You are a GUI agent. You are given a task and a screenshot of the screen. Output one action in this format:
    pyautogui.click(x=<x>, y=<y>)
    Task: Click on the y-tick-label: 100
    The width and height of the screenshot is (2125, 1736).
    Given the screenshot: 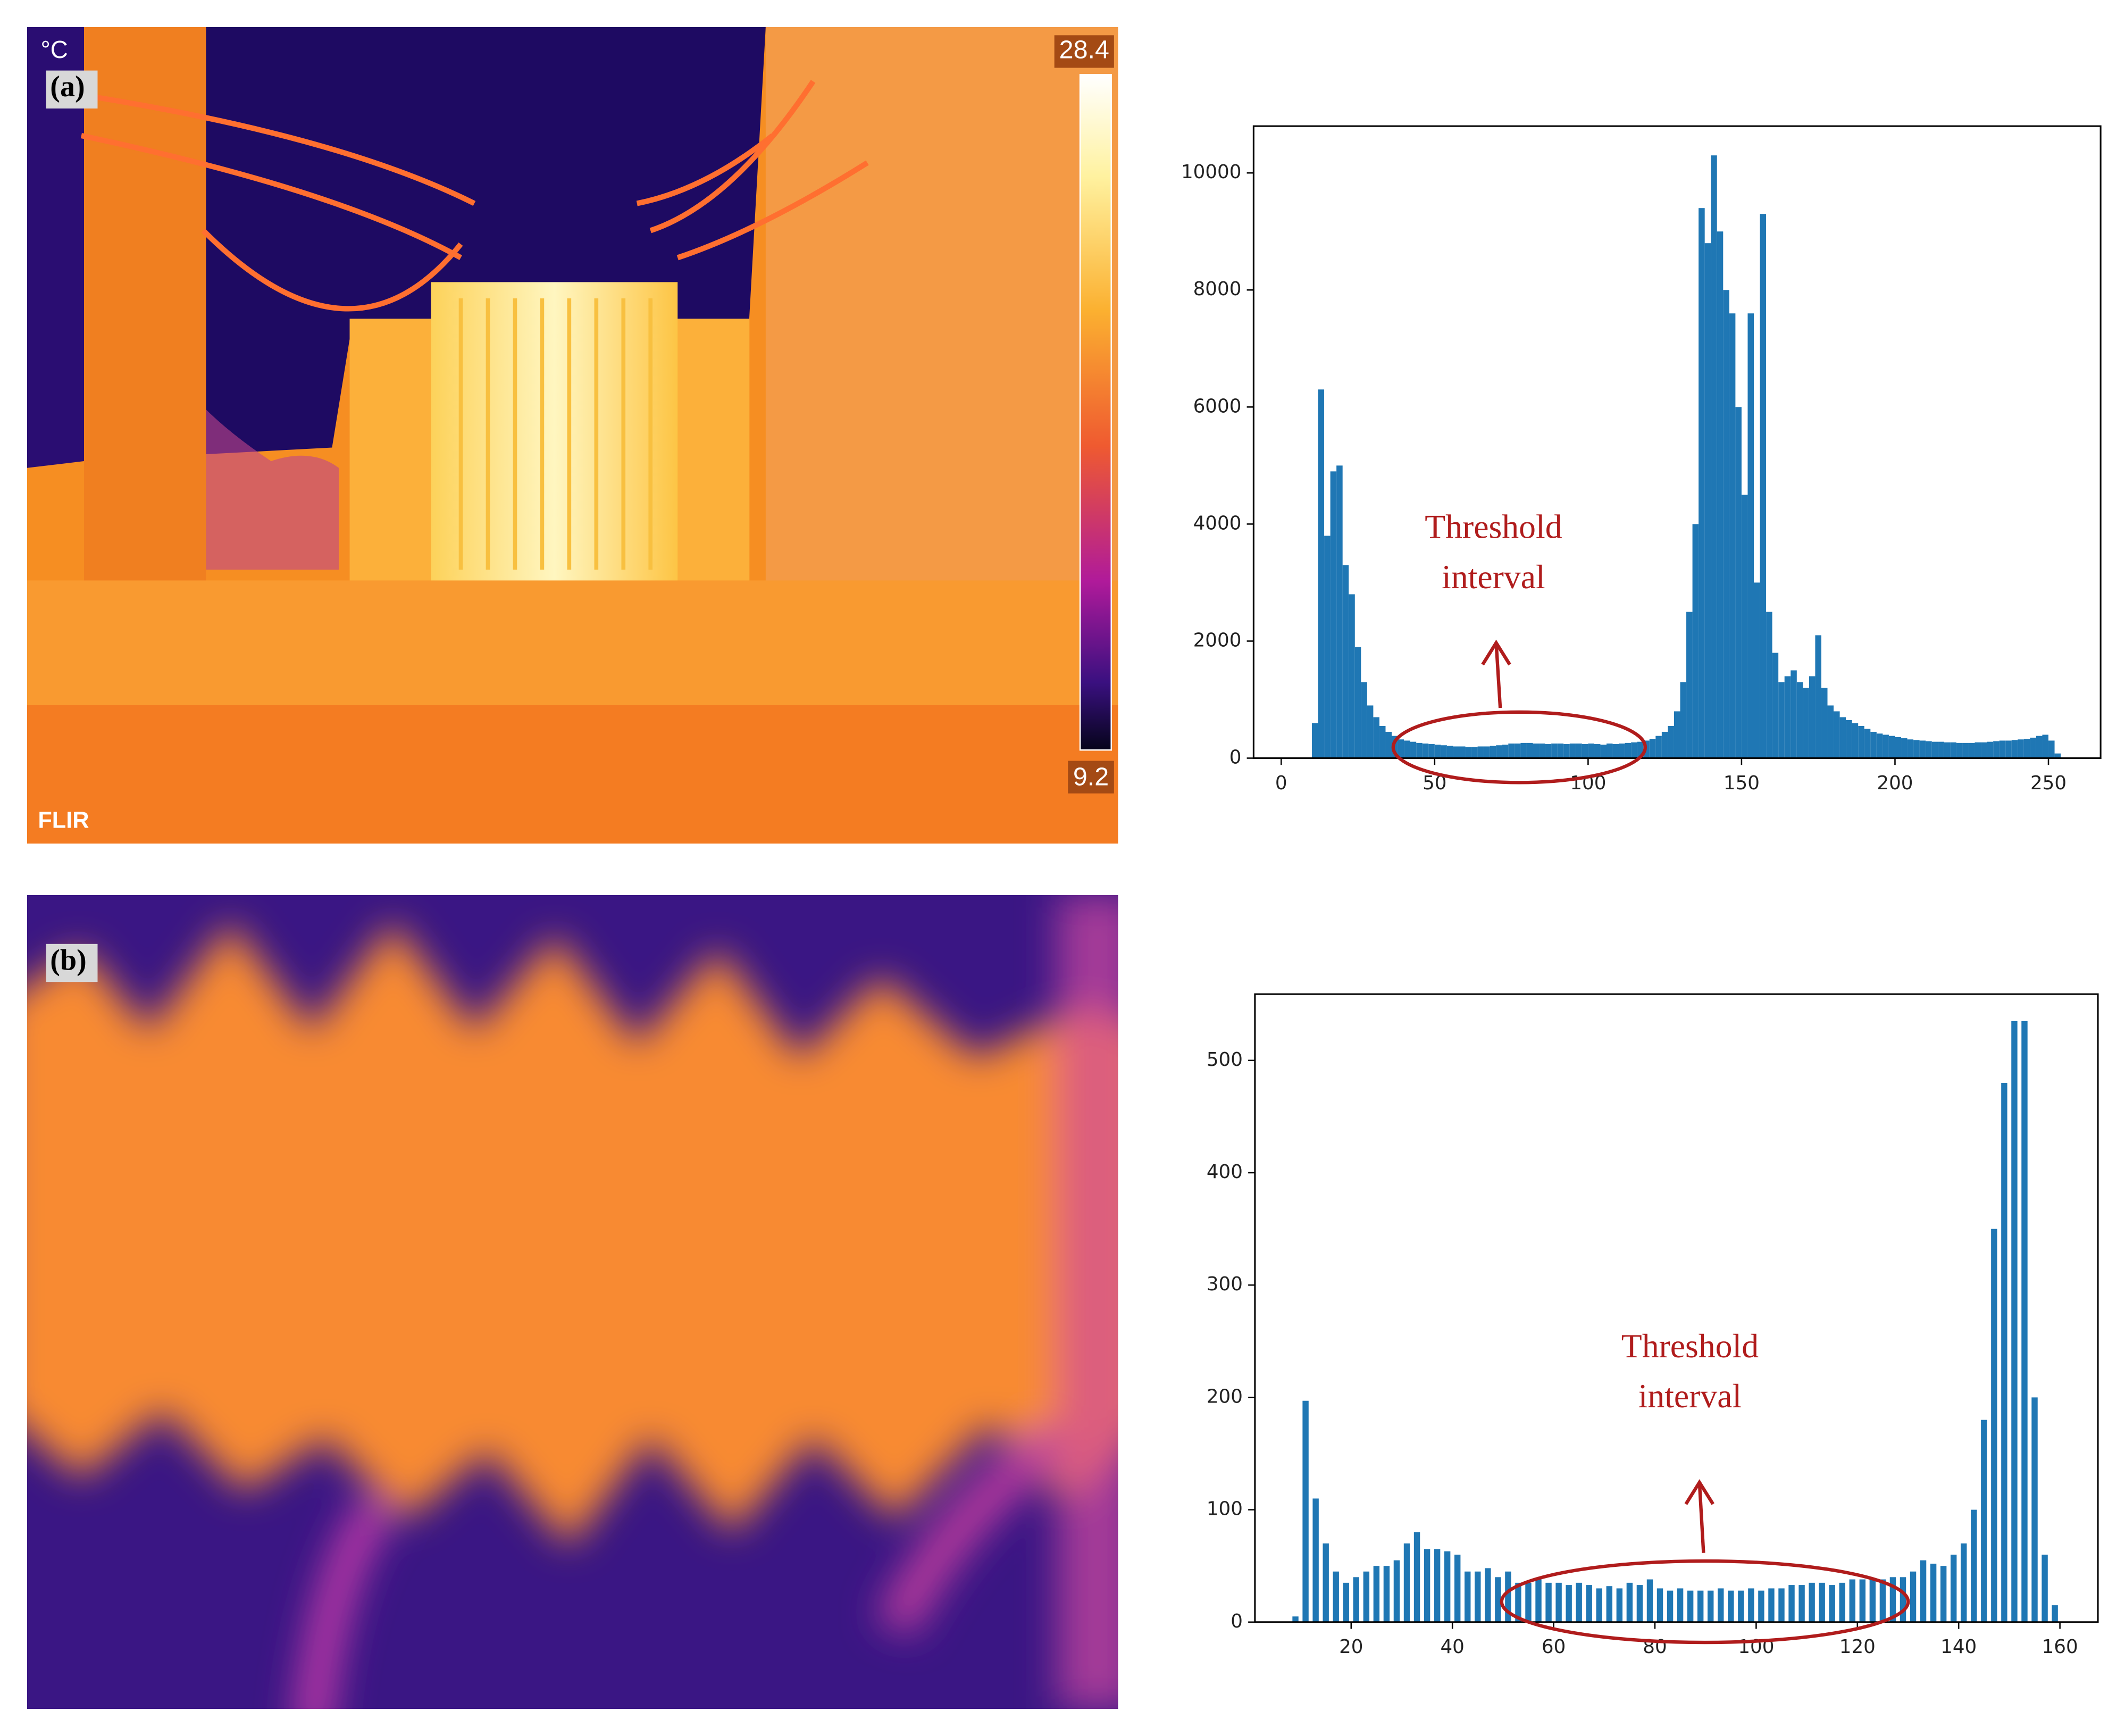 What is the action you would take?
    pyautogui.click(x=1225, y=1509)
    